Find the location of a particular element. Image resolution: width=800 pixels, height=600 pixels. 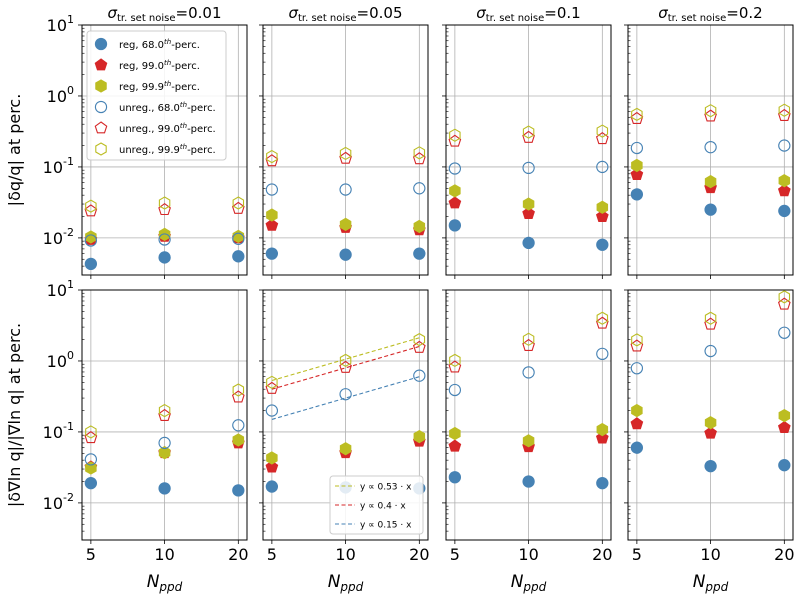

markers-r1-c2 is located at coordinates (528, 400).